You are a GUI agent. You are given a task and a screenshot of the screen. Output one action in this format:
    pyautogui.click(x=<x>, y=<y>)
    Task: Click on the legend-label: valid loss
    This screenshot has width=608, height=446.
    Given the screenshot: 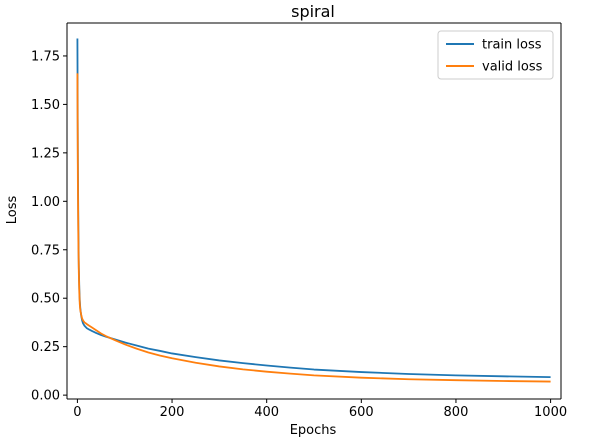 What is the action you would take?
    pyautogui.click(x=512, y=67)
    